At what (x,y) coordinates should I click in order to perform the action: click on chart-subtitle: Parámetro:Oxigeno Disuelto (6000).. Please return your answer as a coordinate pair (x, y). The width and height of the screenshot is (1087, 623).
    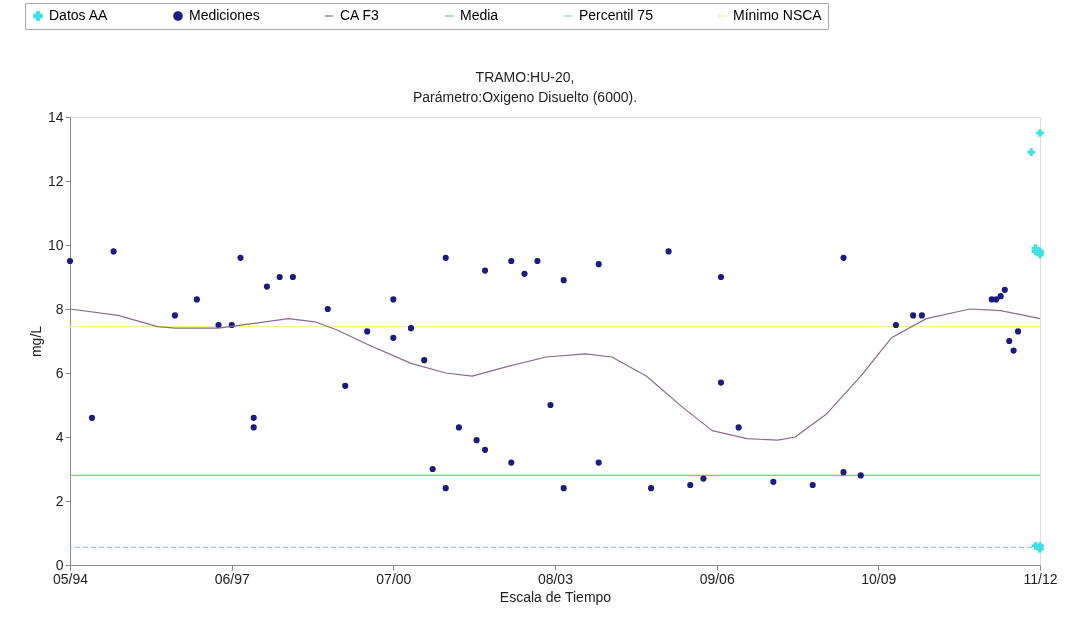
    Looking at the image, I should click on (525, 96).